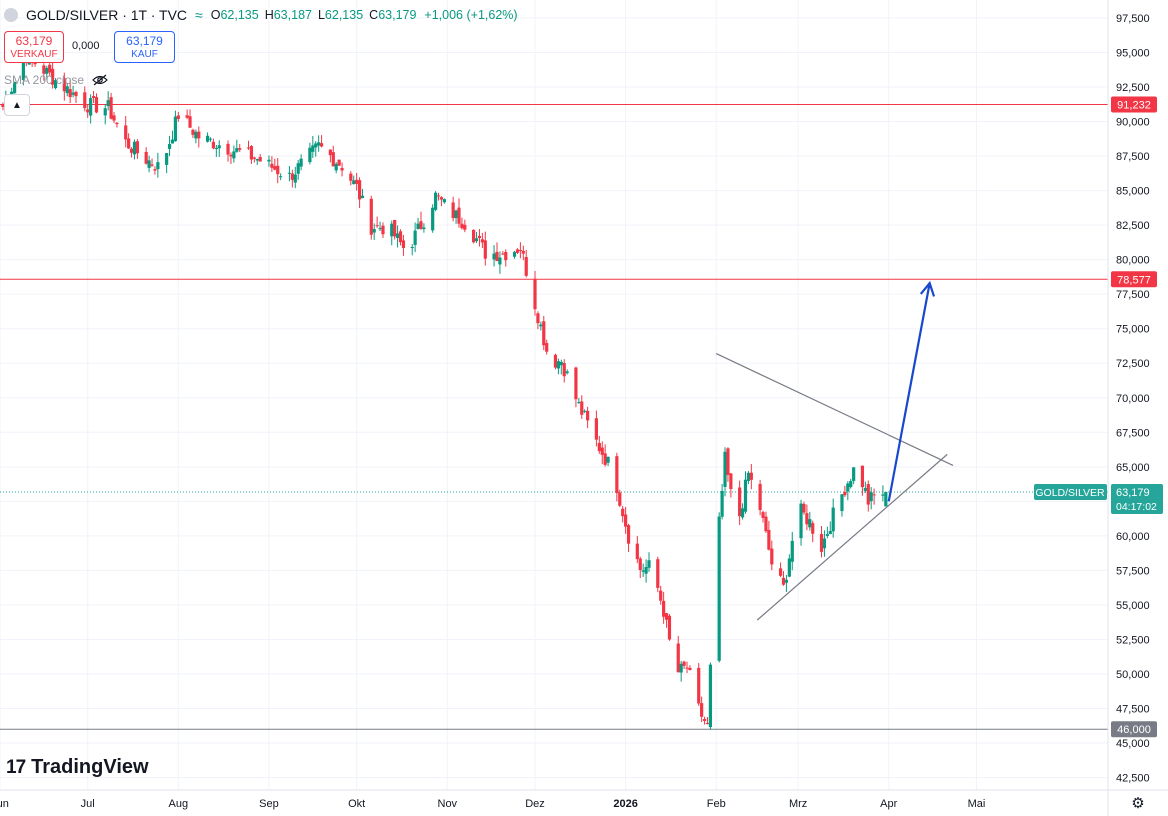  Describe the element at coordinates (1138, 803) in the screenshot. I see `gear-icon: ⚙` at that location.